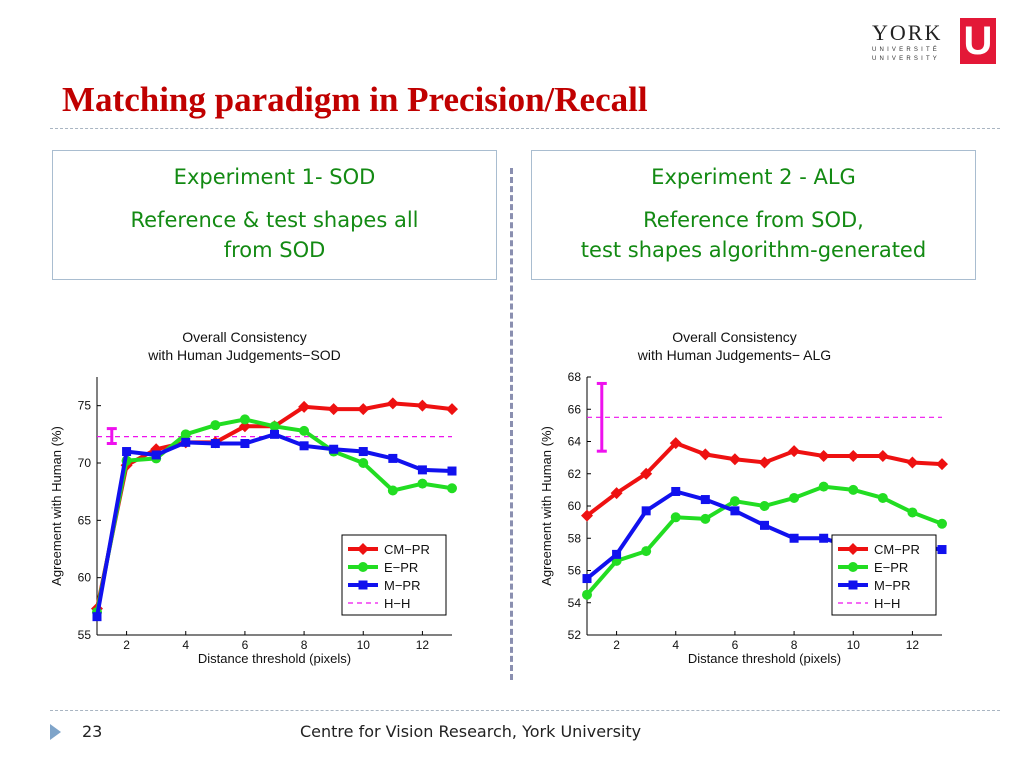 This screenshot has width=1024, height=768. What do you see at coordinates (575, 377) in the screenshot?
I see `y-tick-label: 68` at bounding box center [575, 377].